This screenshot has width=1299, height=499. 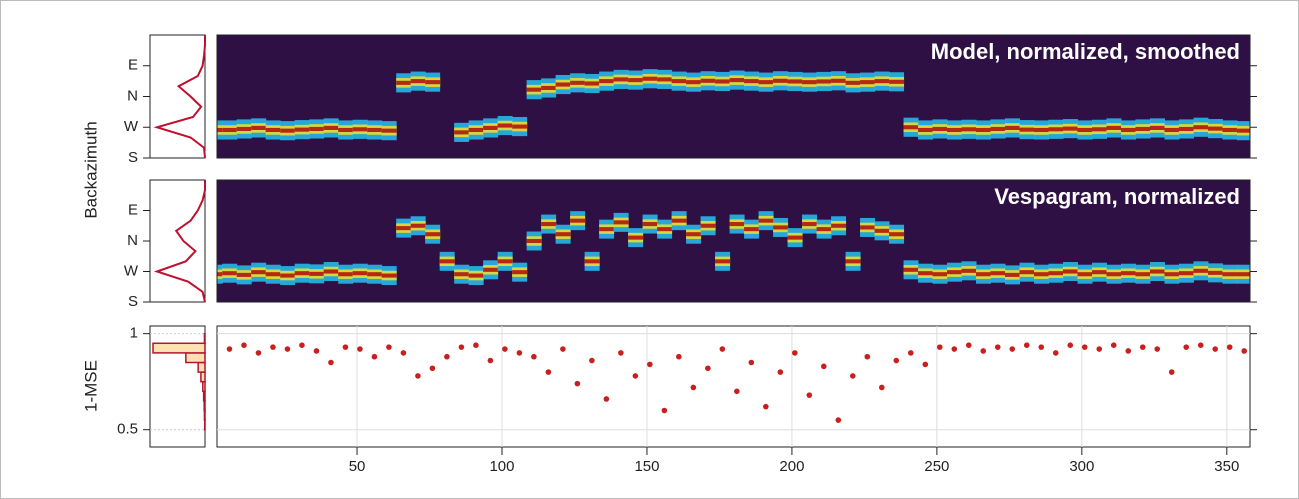 What do you see at coordinates (1117, 196) in the screenshot?
I see `panel-title: Vespagram, normalized` at bounding box center [1117, 196].